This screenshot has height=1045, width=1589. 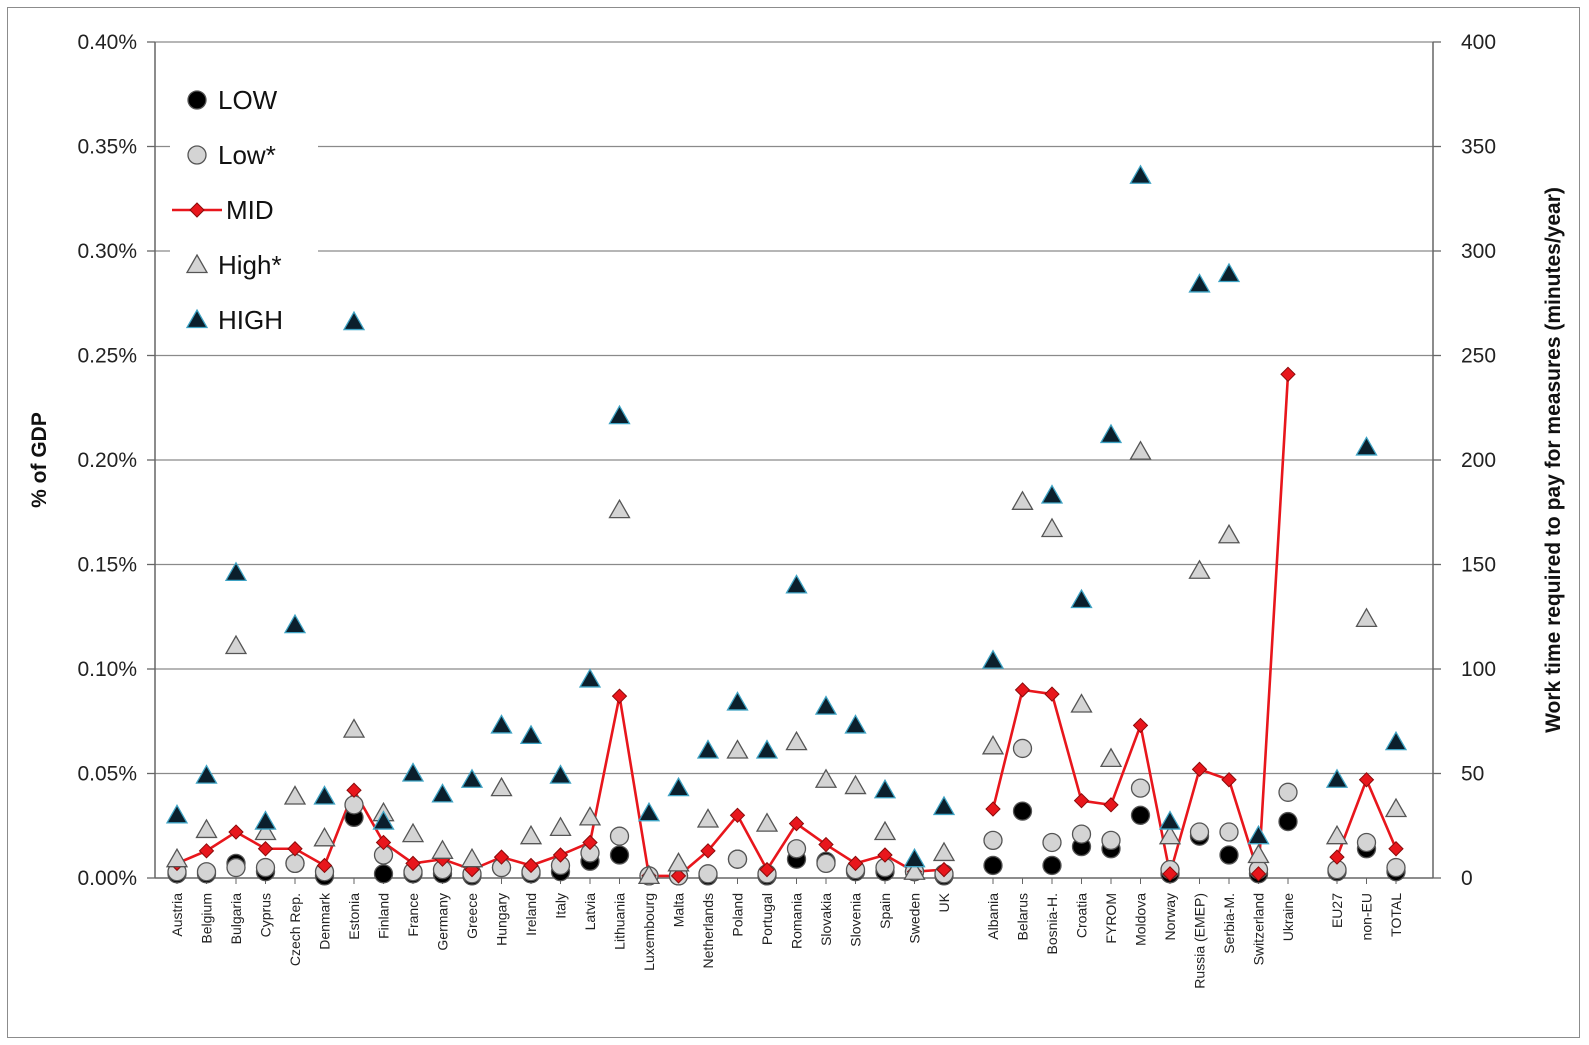 What do you see at coordinates (1259, 929) in the screenshot?
I see `category-label: Switzerland` at bounding box center [1259, 929].